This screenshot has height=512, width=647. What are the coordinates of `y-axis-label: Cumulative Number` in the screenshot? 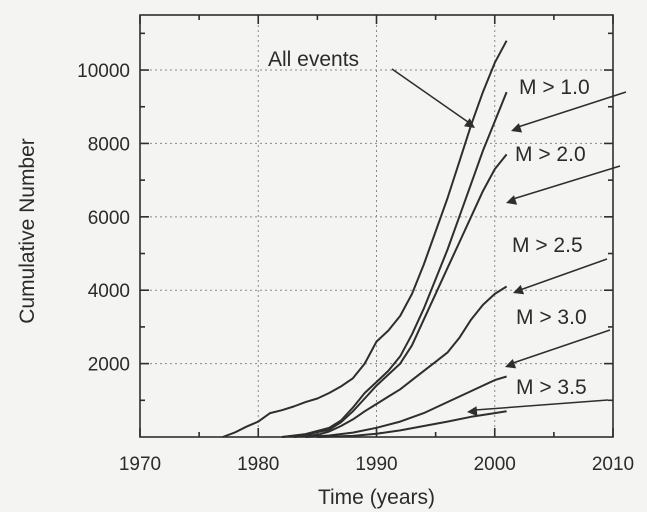 It's located at (27, 231).